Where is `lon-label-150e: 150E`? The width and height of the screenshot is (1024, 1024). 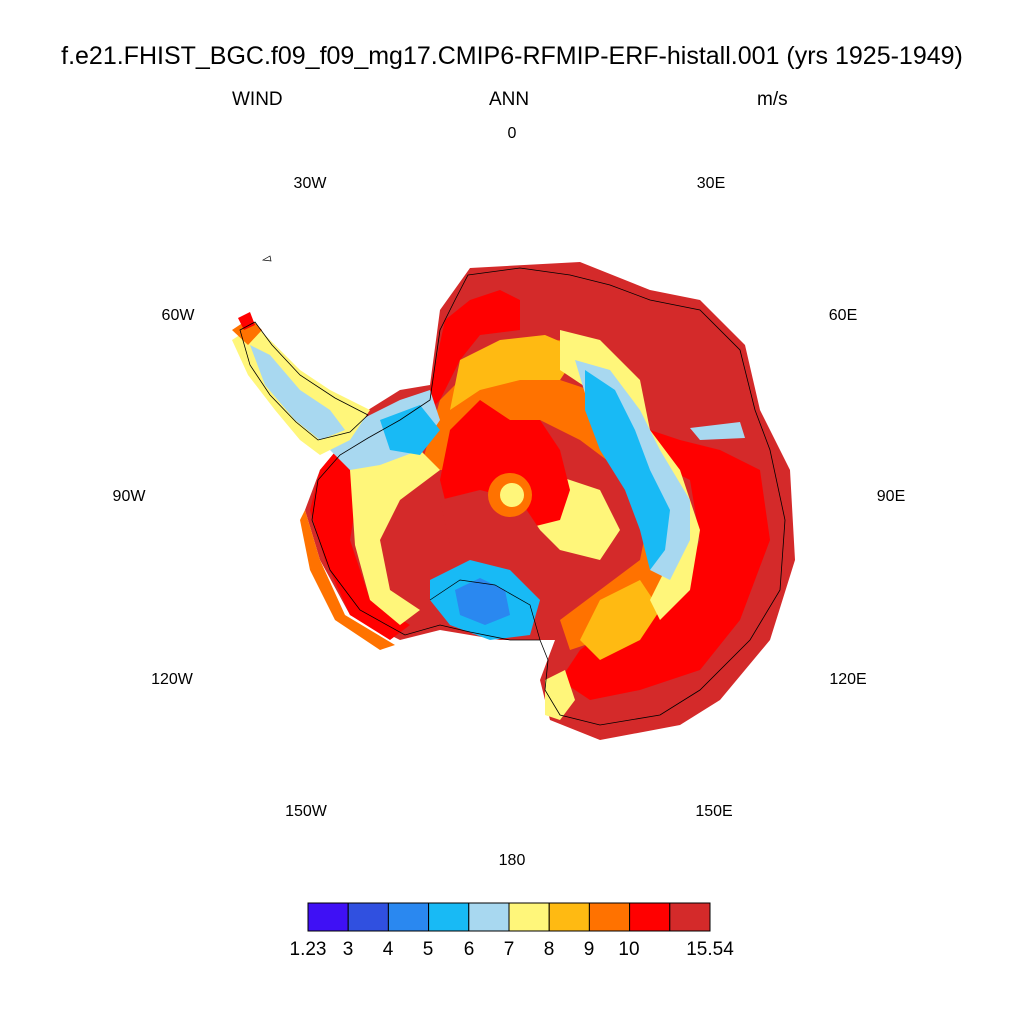
lon-label-150e: 150E is located at coordinates (714, 811).